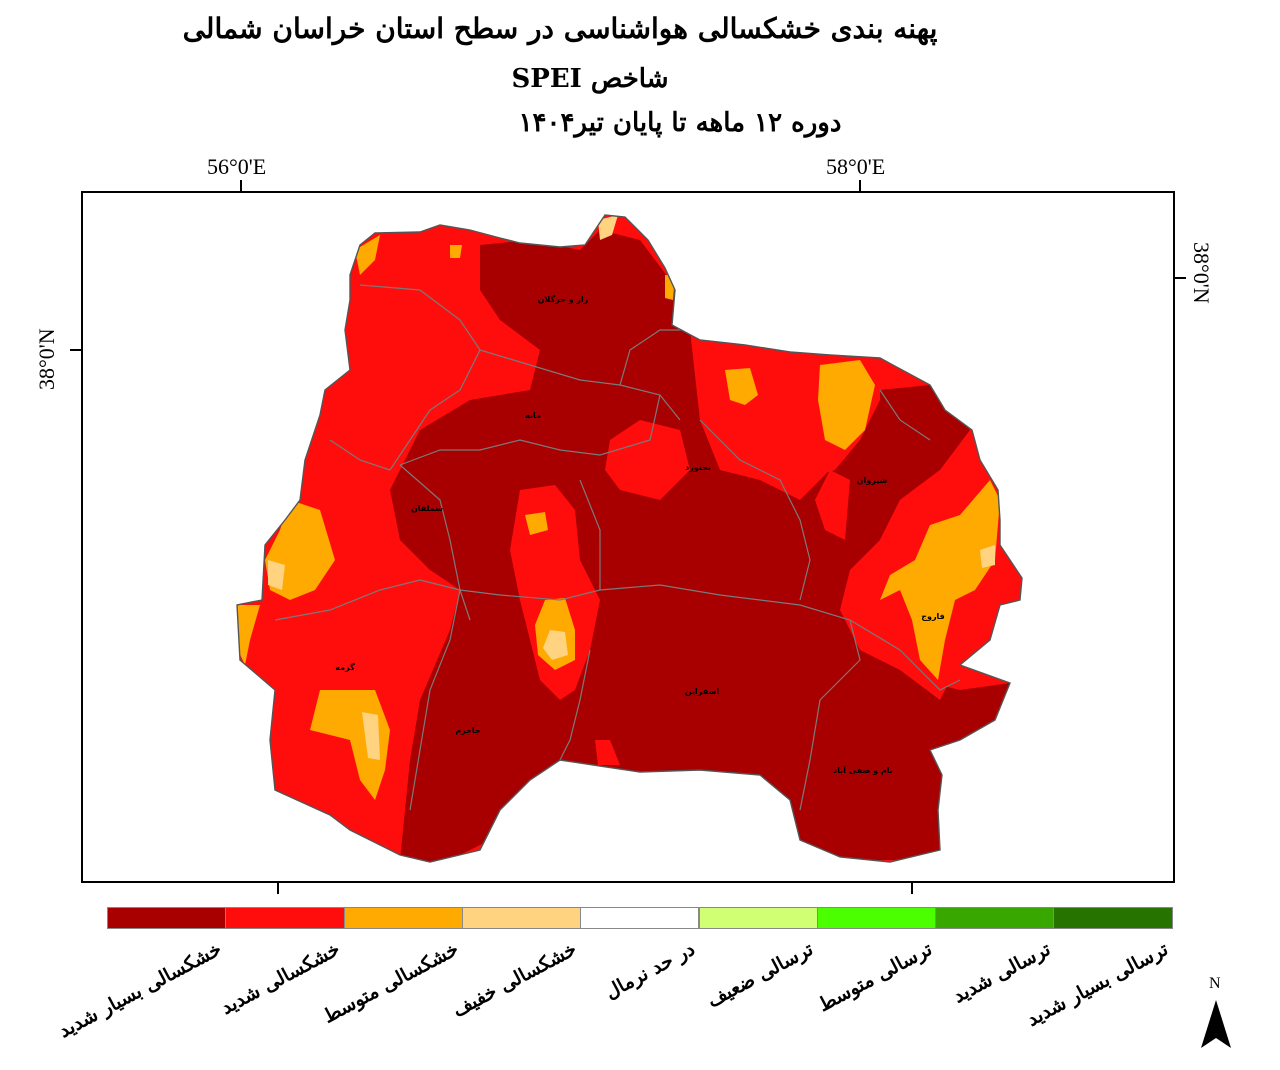 This screenshot has width=1280, height=1070. What do you see at coordinates (536, 523) in the screenshot?
I see `zone-moderate-small` at bounding box center [536, 523].